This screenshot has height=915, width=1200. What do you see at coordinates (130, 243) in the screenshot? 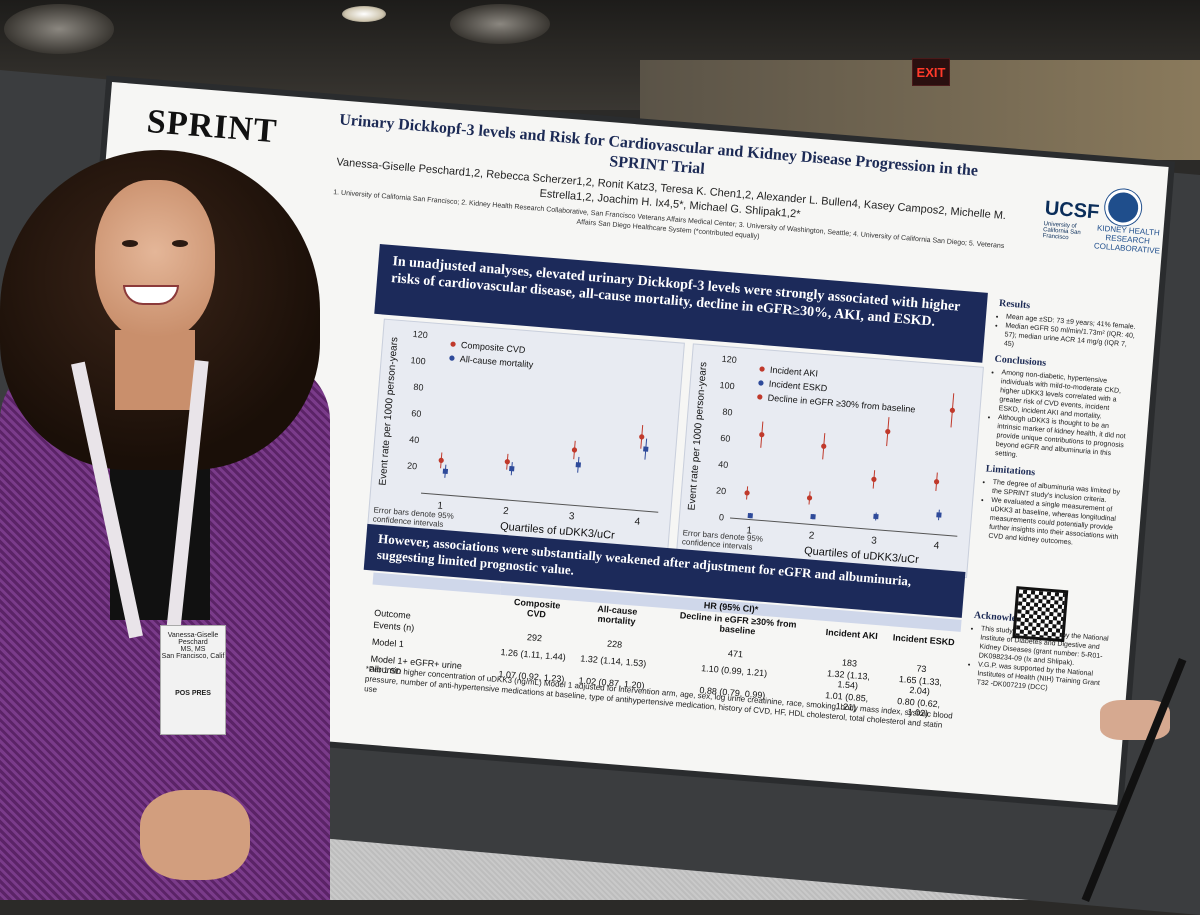
I see `left-eye` at bounding box center [130, 243].